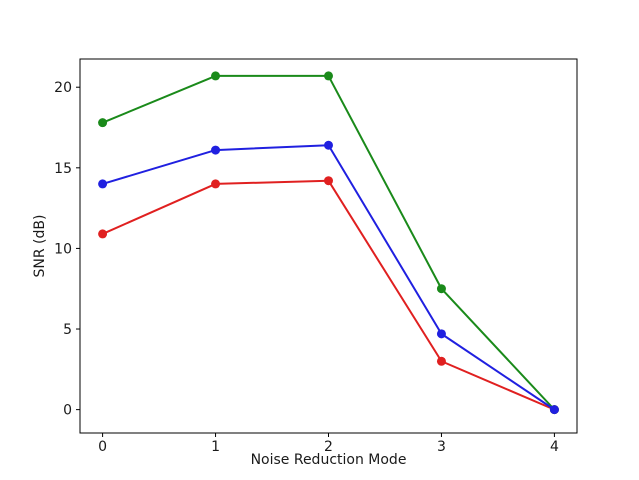  What do you see at coordinates (554, 447) in the screenshot?
I see `x-tick-label: 4` at bounding box center [554, 447].